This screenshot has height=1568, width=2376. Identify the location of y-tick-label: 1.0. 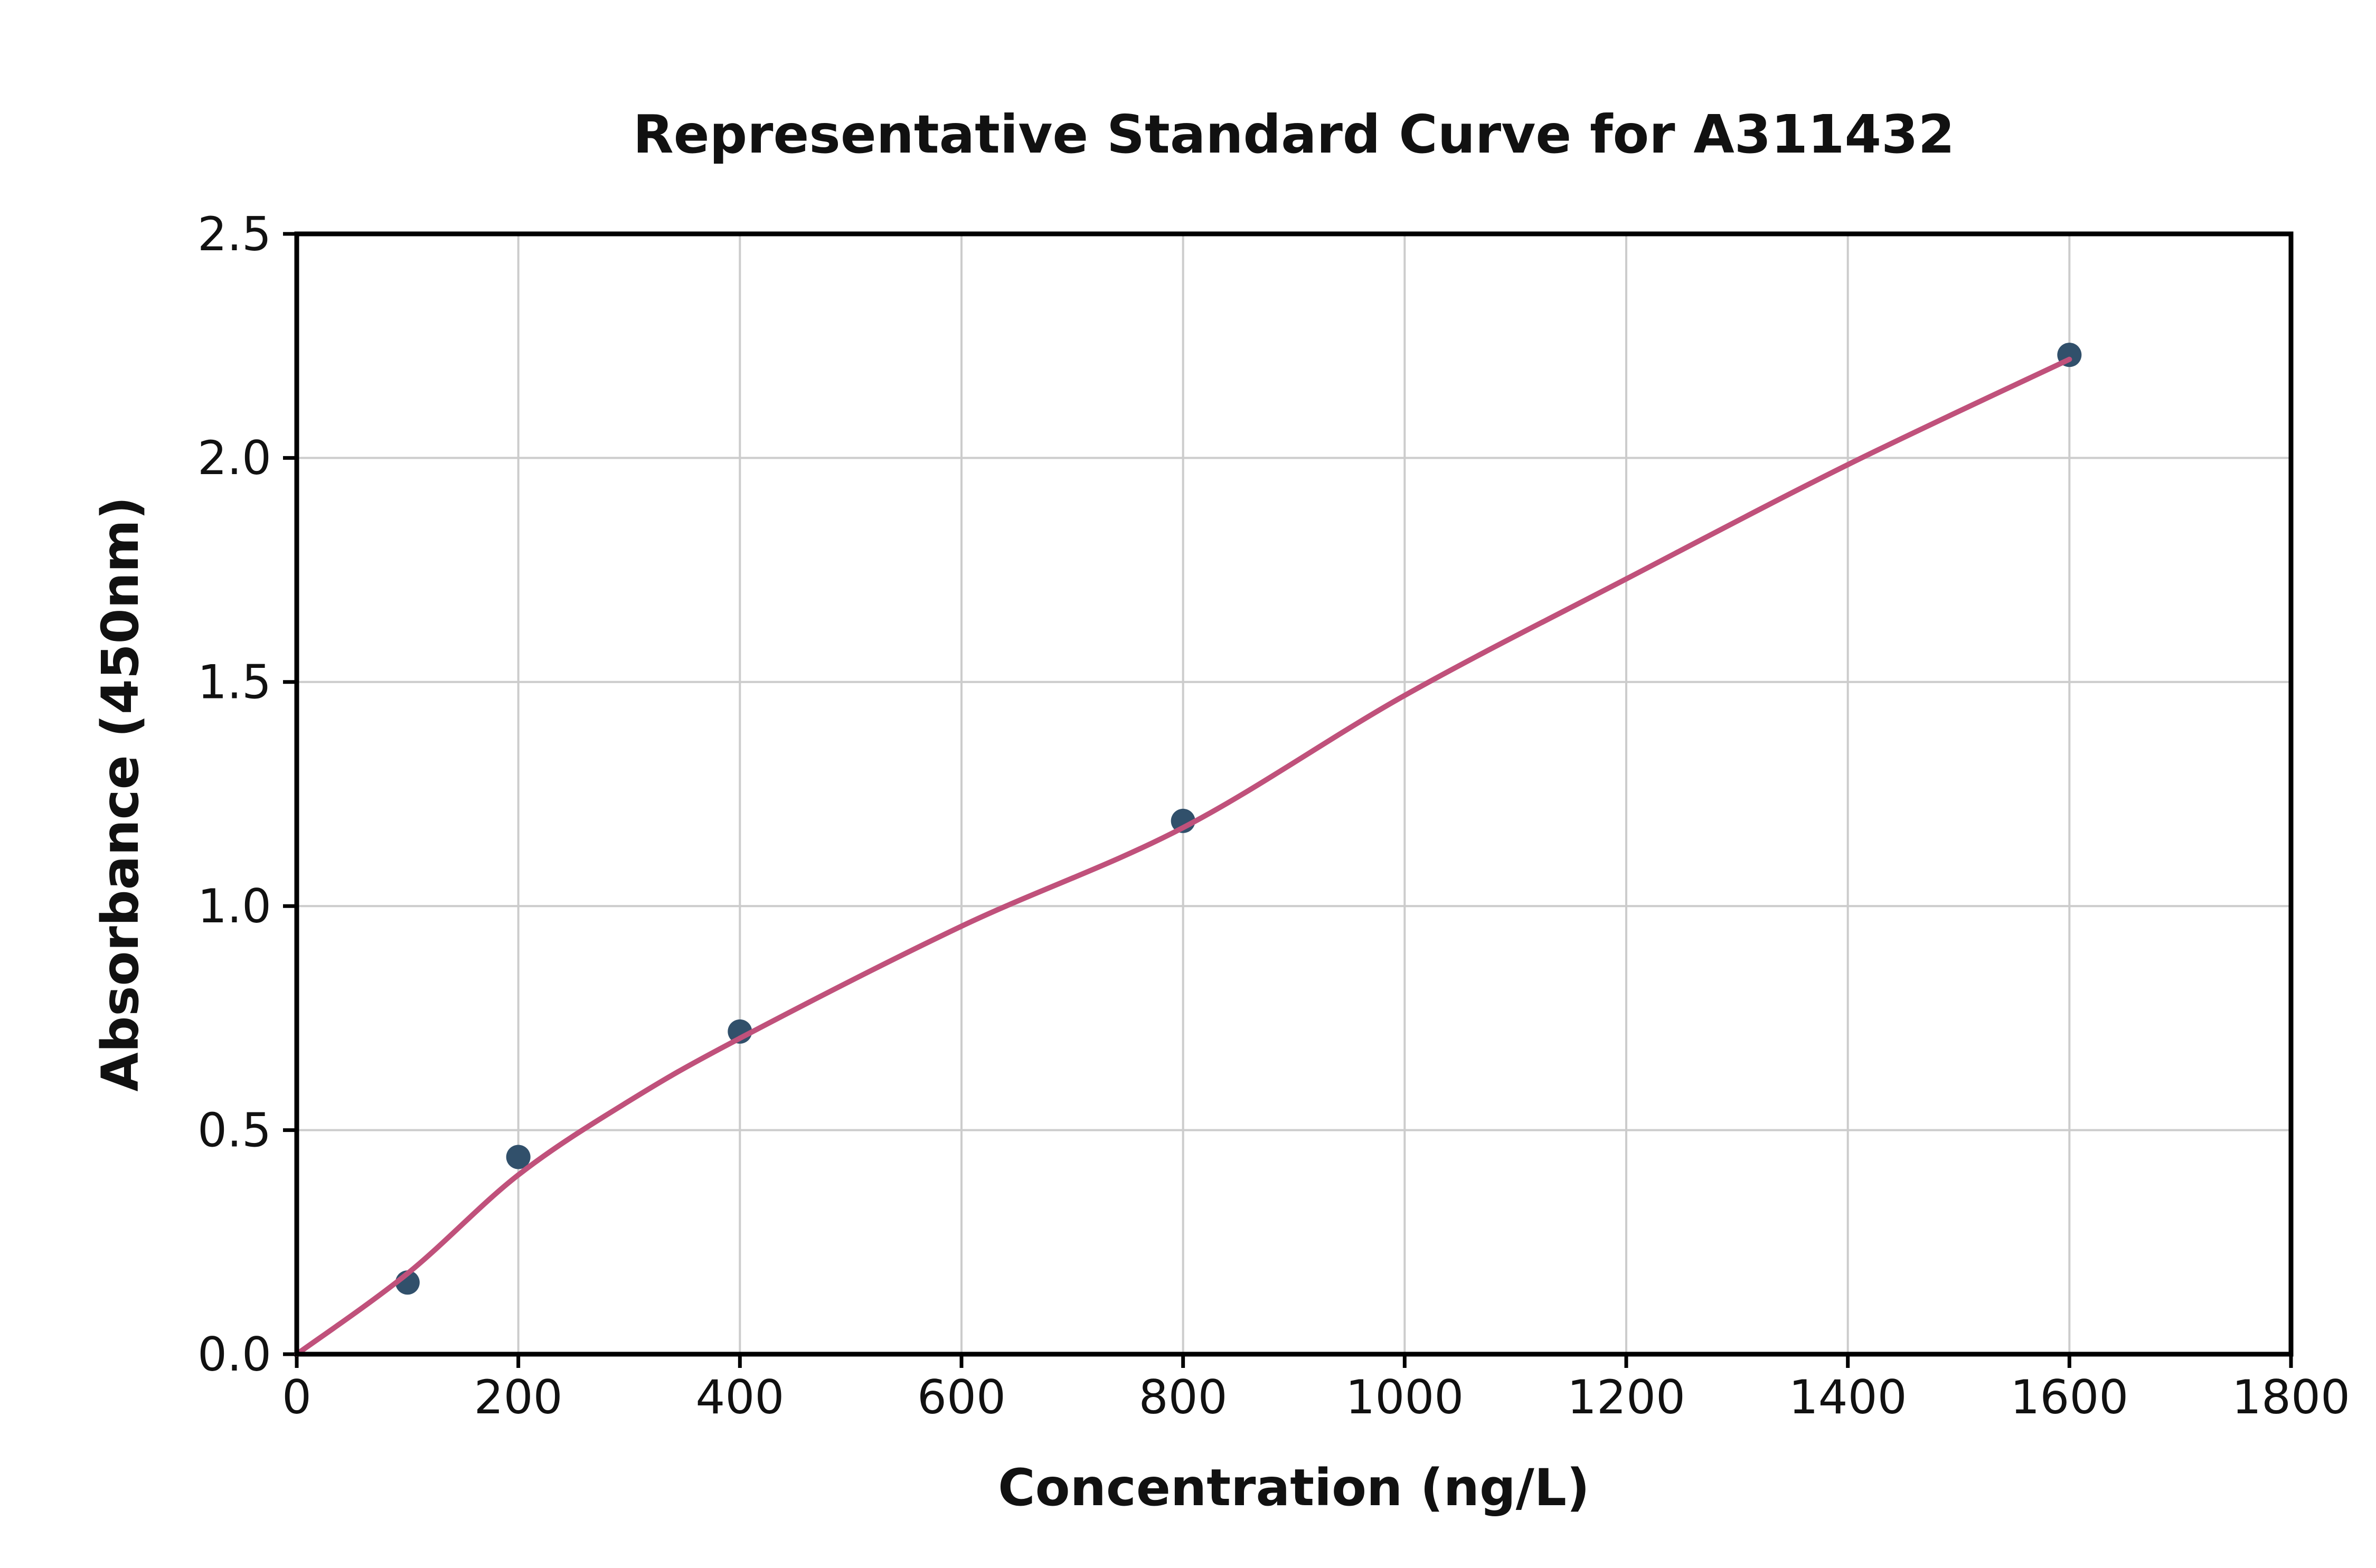
(234, 906).